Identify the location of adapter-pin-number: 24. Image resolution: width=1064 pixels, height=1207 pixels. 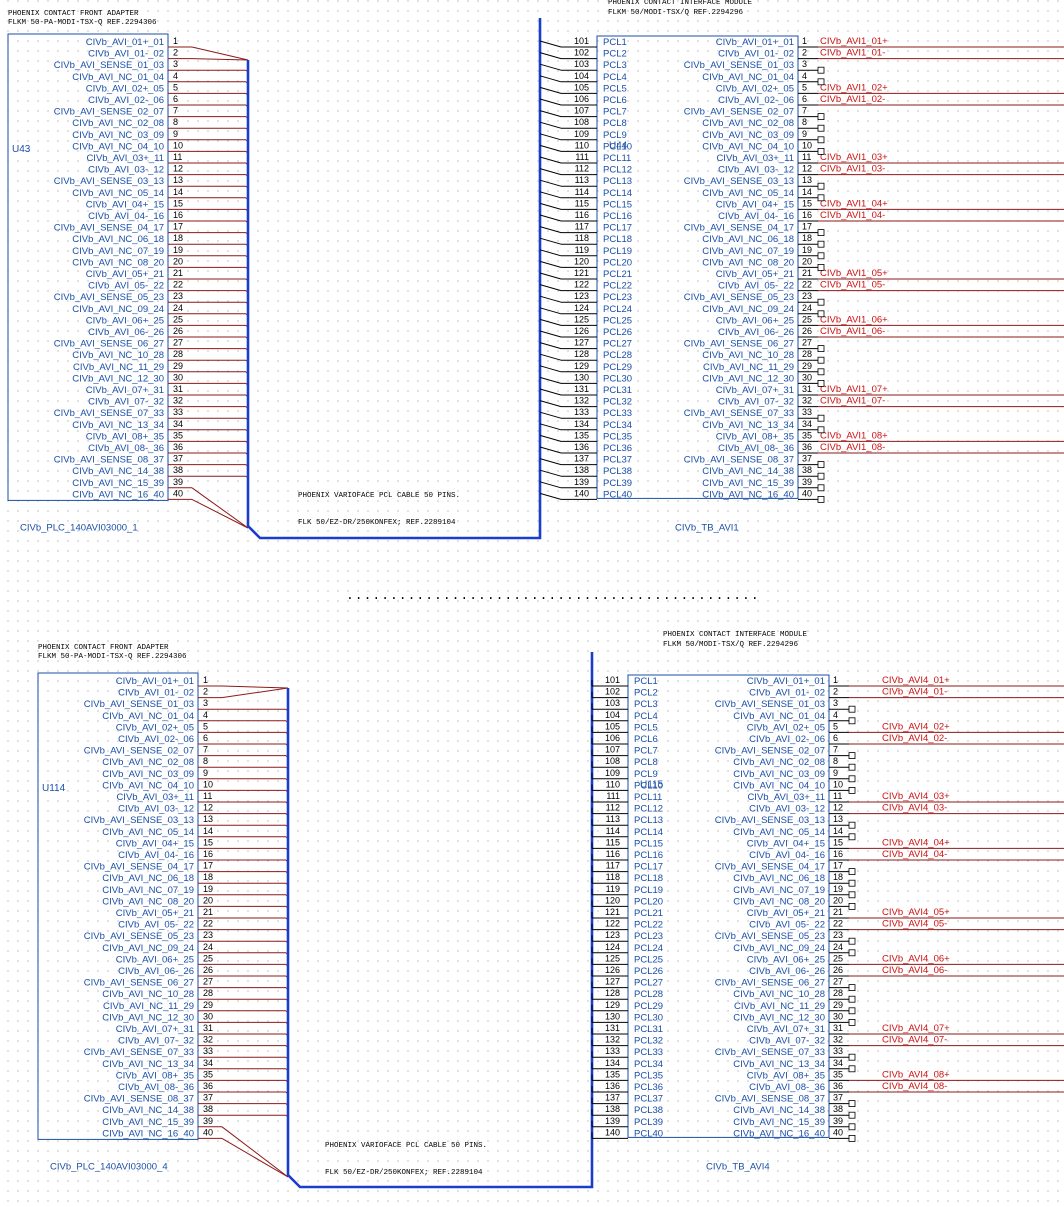
(208, 947).